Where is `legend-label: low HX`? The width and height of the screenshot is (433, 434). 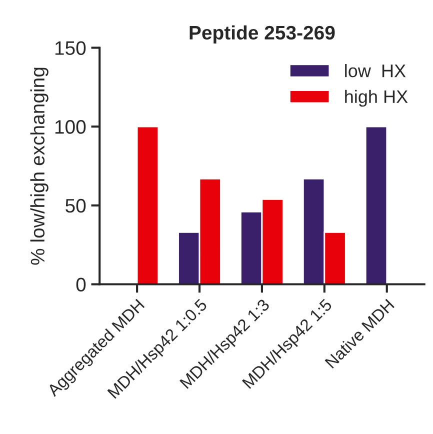 legend-label: low HX is located at coordinates (375, 71).